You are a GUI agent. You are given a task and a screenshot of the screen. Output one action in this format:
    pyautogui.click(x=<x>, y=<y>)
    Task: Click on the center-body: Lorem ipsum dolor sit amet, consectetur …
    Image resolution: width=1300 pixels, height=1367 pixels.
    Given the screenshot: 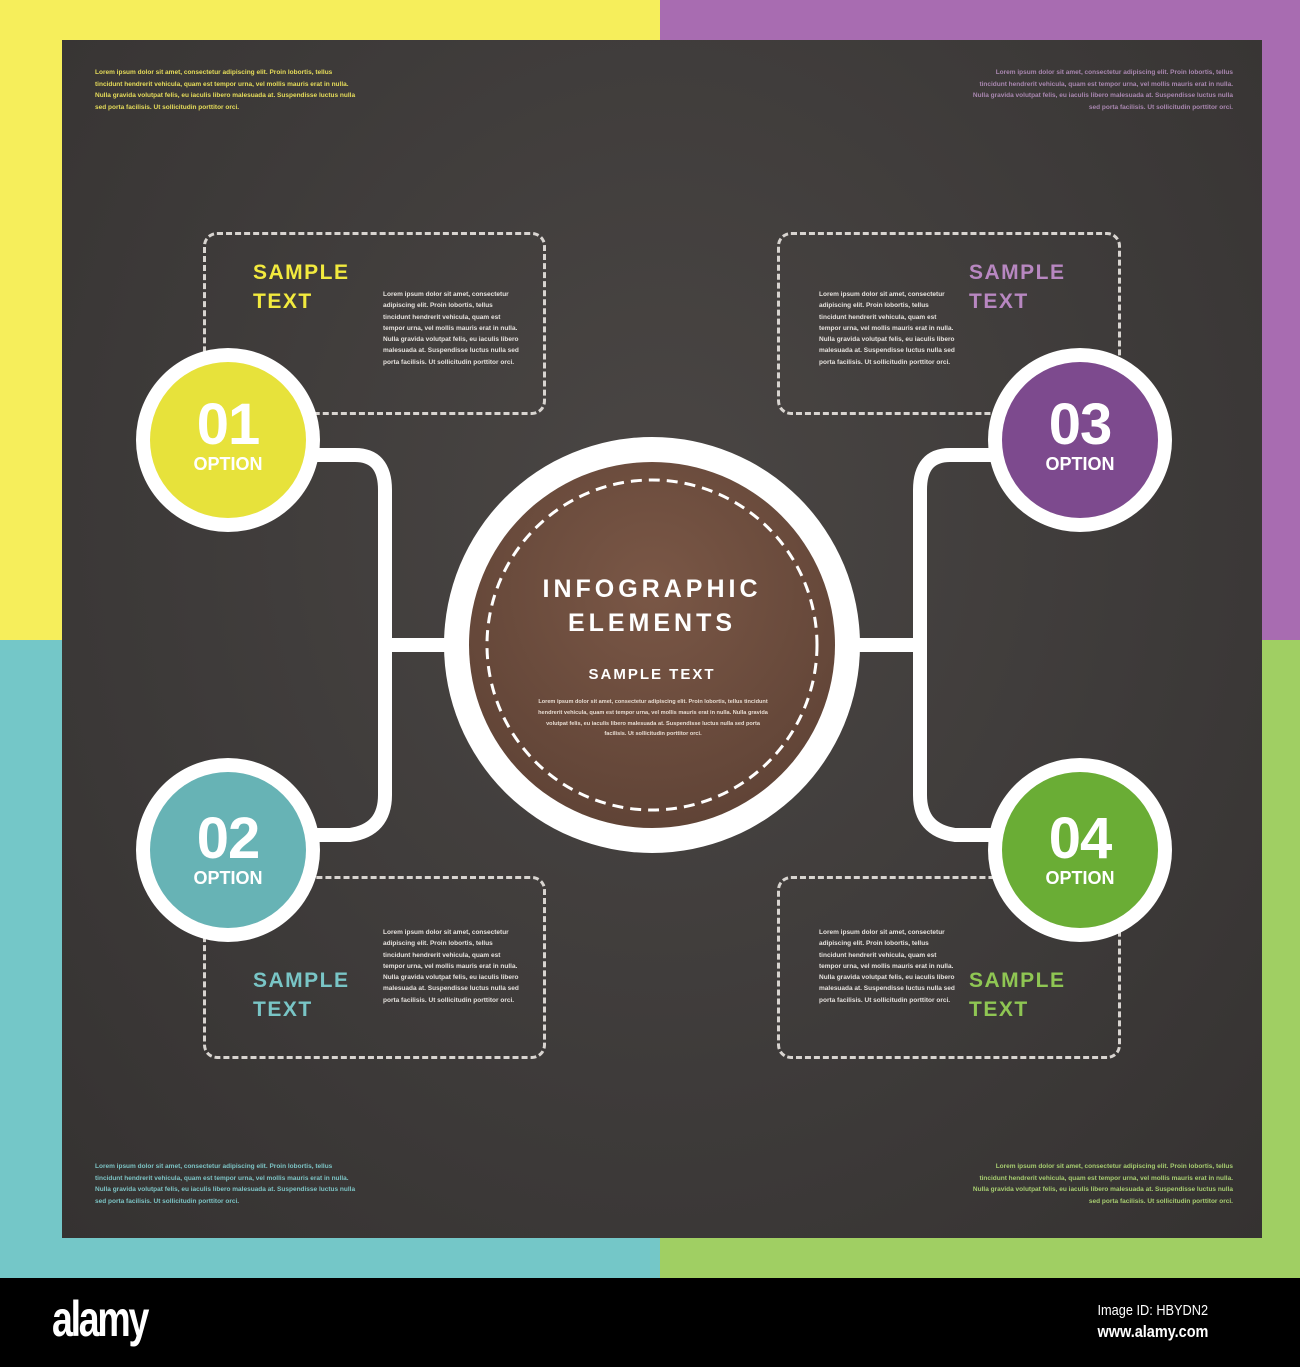 What is the action you would take?
    pyautogui.click(x=653, y=718)
    